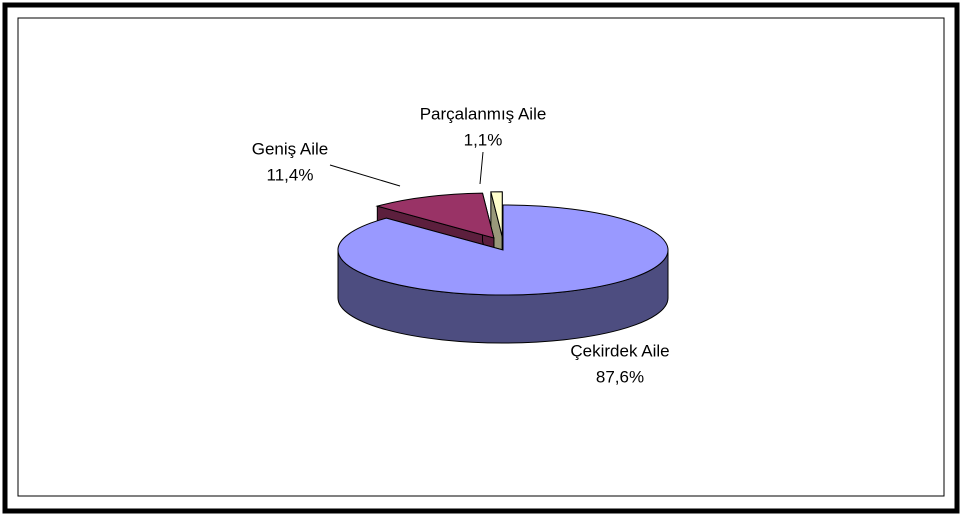 This screenshot has height=516, width=962. Describe the element at coordinates (483, 139) in the screenshot. I see `slice-value-label: 1,1%` at that location.